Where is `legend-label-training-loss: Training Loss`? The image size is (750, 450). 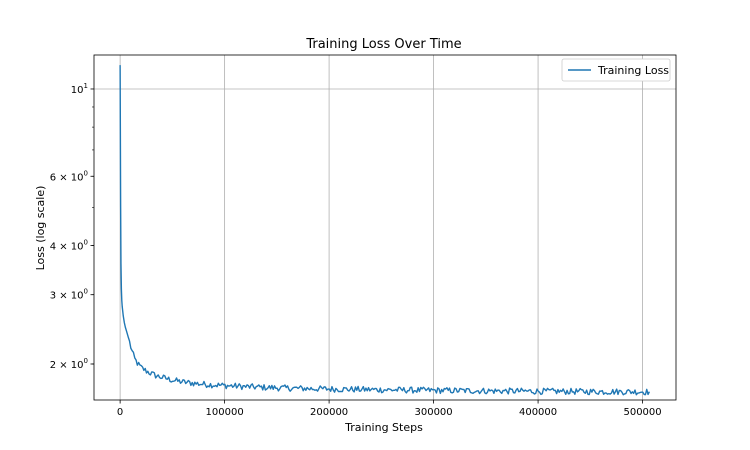
legend-label-training-loss: Training Loss is located at coordinates (633, 70).